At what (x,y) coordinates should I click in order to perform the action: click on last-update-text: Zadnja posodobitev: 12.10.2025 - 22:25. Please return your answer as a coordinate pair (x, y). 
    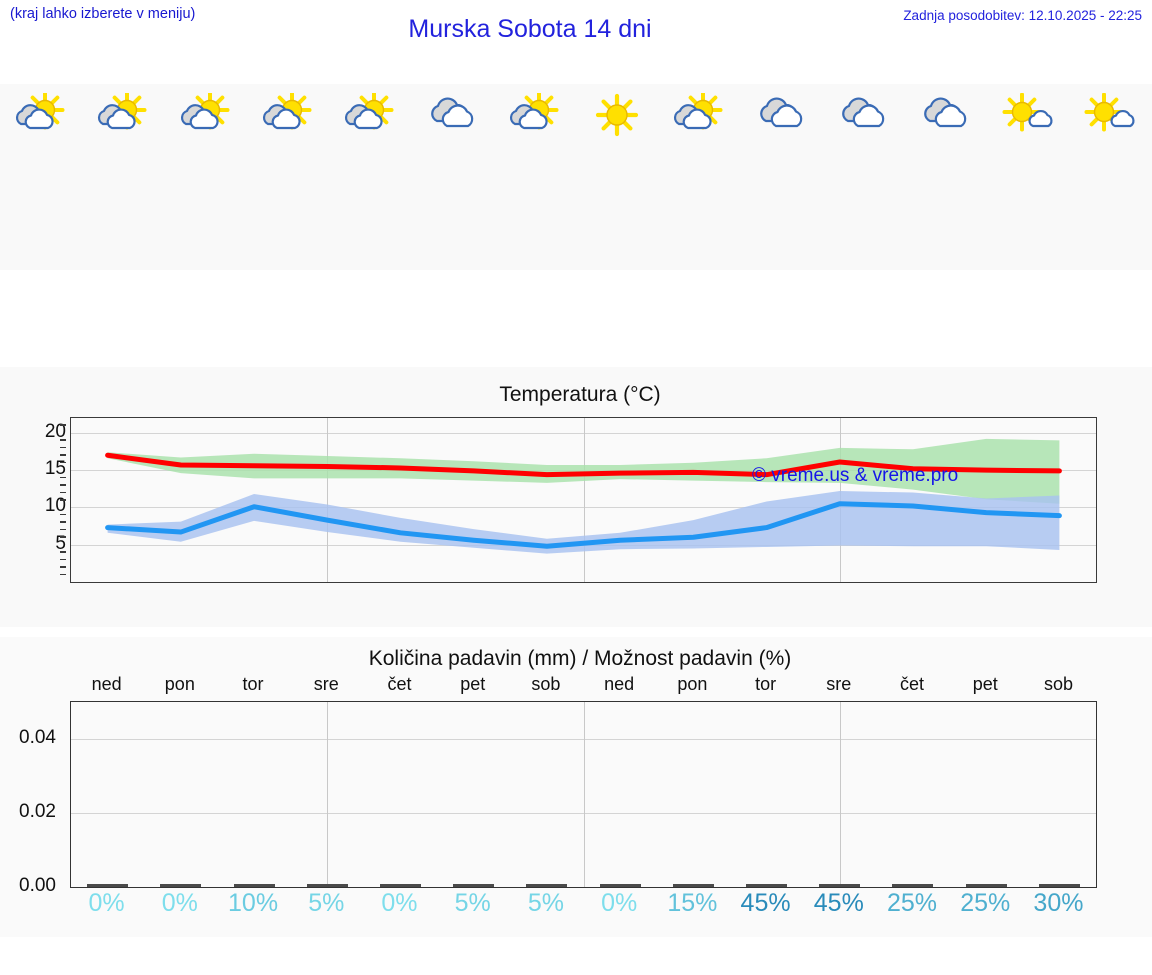
    Looking at the image, I should click on (1022, 15).